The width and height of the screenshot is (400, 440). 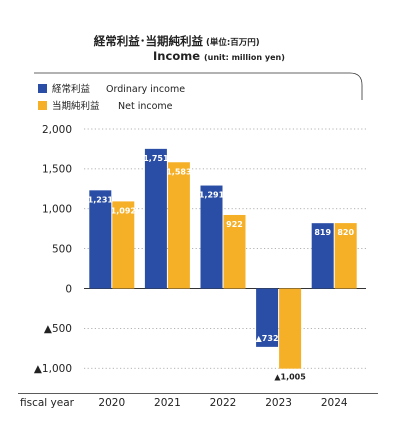 What do you see at coordinates (68, 289) in the screenshot?
I see `y-tick-label: 0` at bounding box center [68, 289].